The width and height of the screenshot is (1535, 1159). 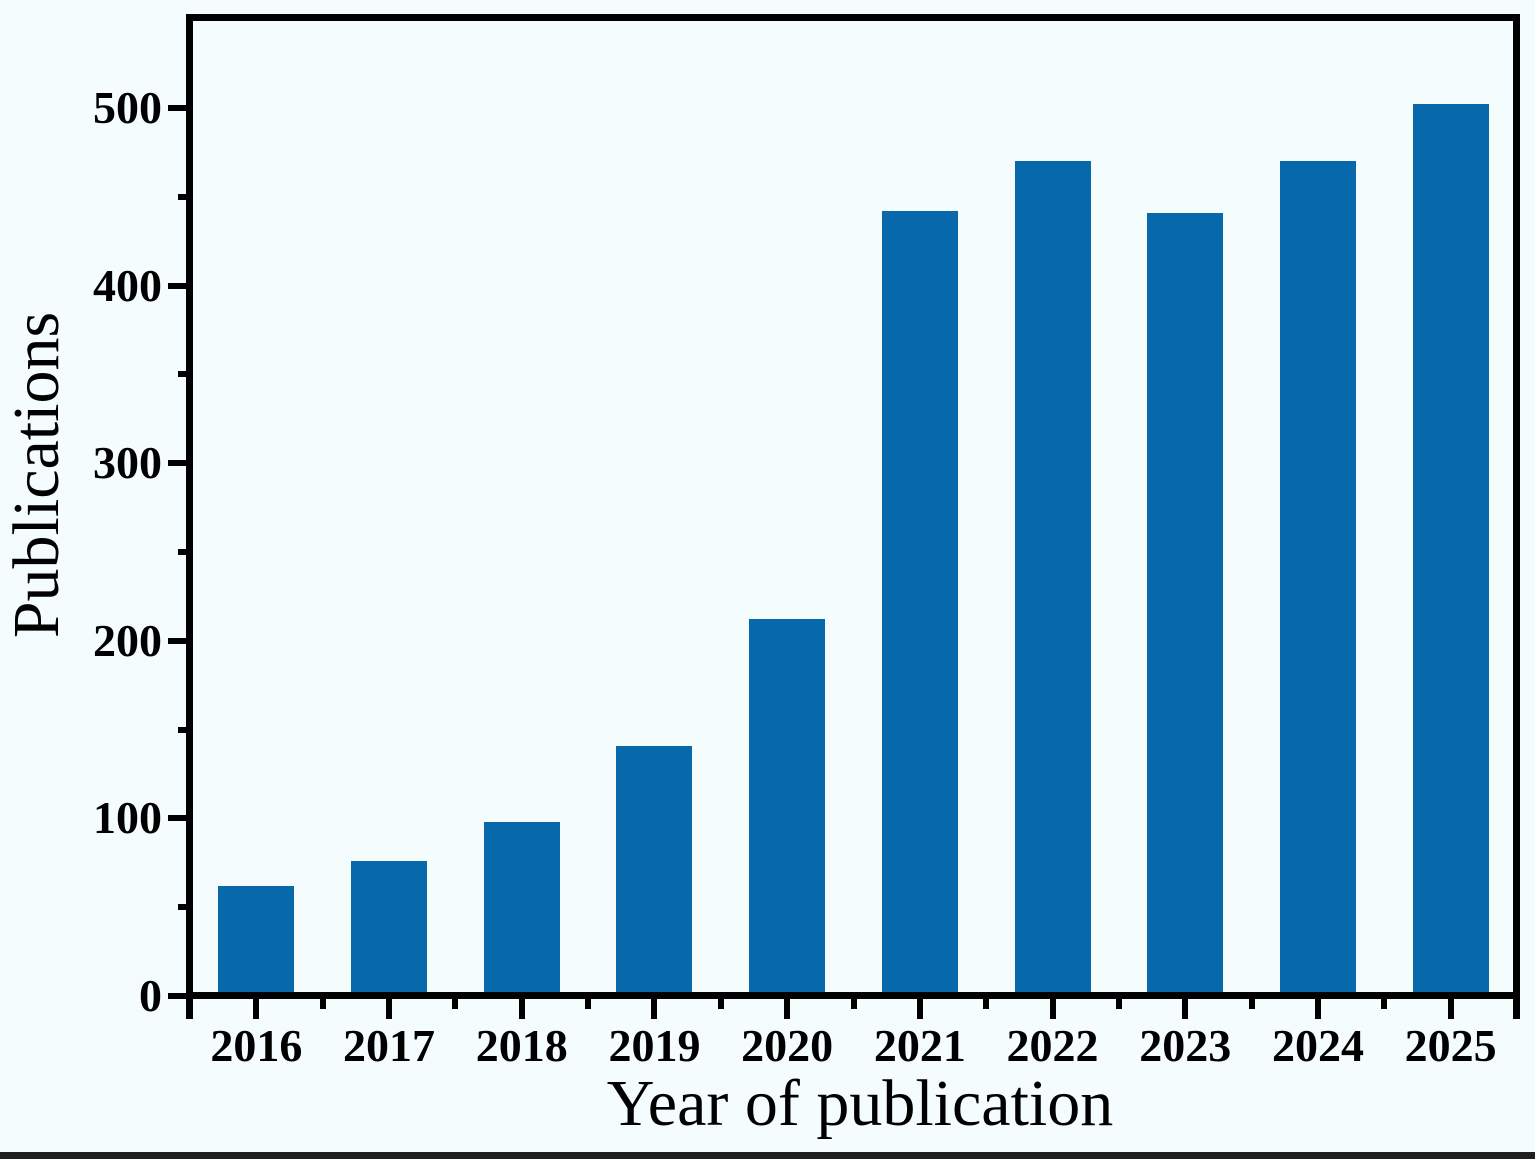 I want to click on x-tick-label: 2020, so click(x=787, y=1045).